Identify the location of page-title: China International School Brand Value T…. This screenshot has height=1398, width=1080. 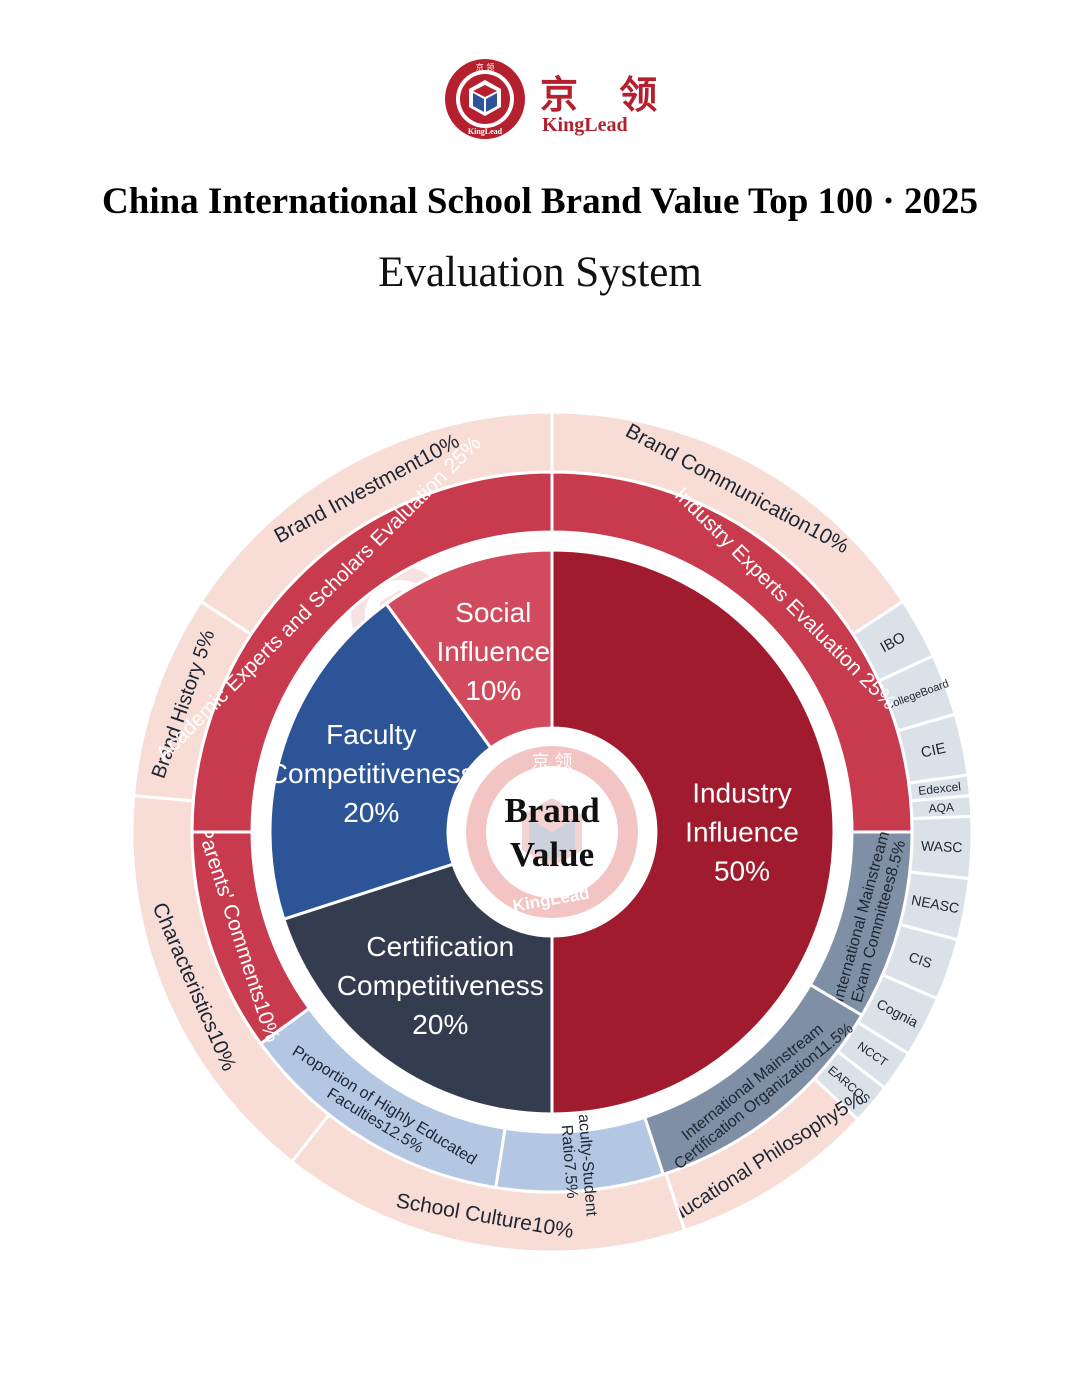
(540, 201).